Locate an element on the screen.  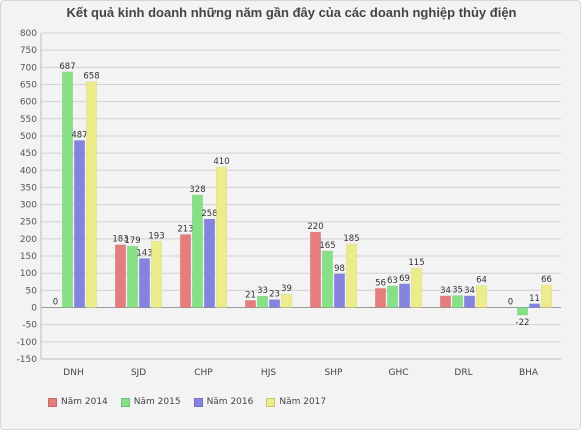
legend-label: Năm 2015 is located at coordinates (157, 402).